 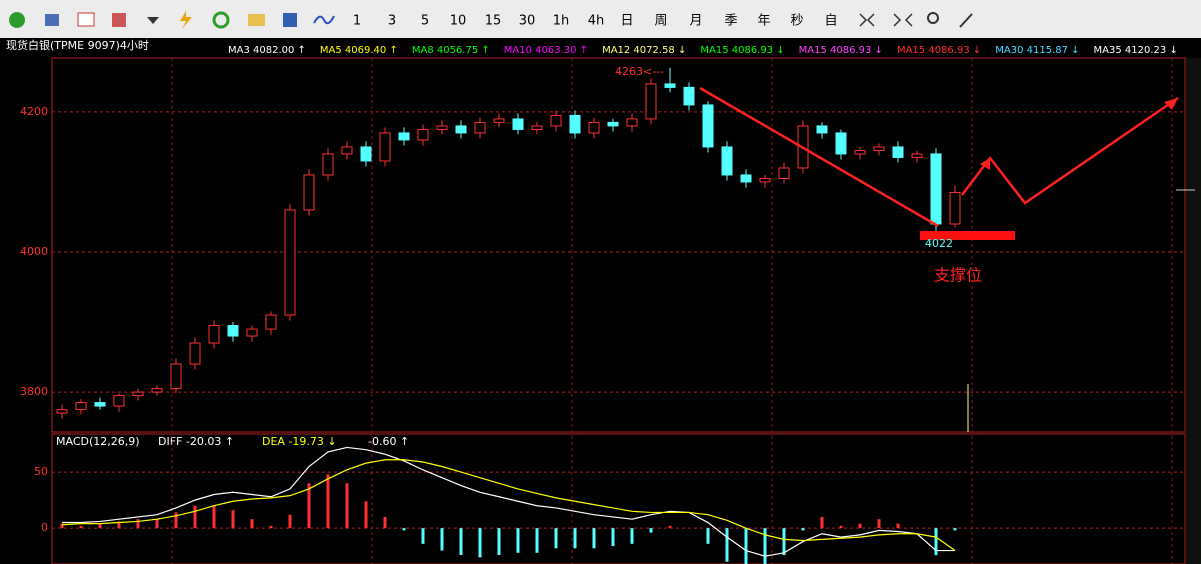 I want to click on y-tick-label: 4000, so click(x=34, y=251).